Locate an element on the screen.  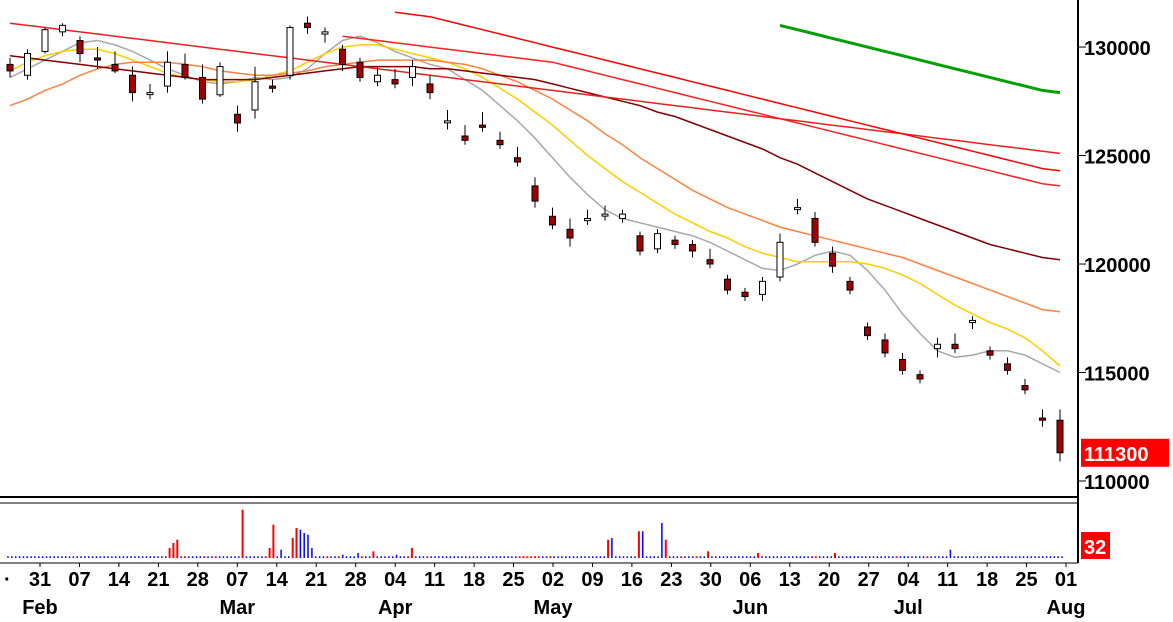
x-day-label: 01 is located at coordinates (1066, 580).